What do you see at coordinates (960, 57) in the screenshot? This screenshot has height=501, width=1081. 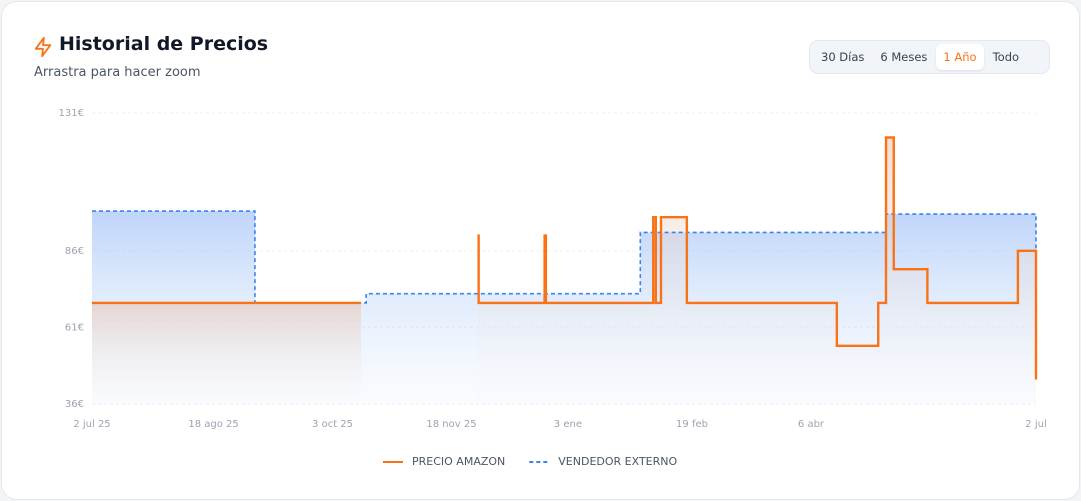 I see `range-tab: 1 Año` at bounding box center [960, 57].